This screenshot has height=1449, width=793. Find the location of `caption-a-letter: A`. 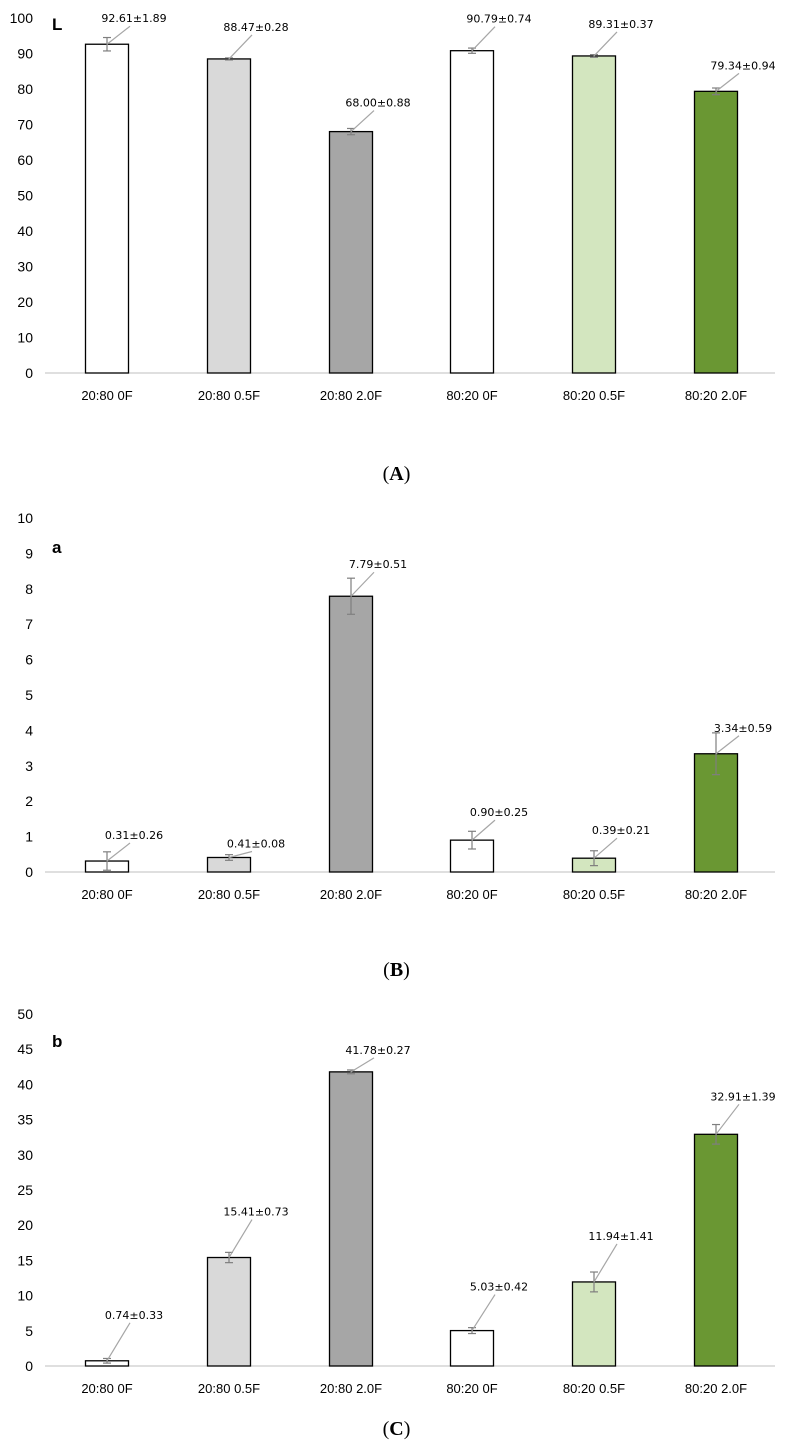

caption-a-letter: A is located at coordinates (396, 474).